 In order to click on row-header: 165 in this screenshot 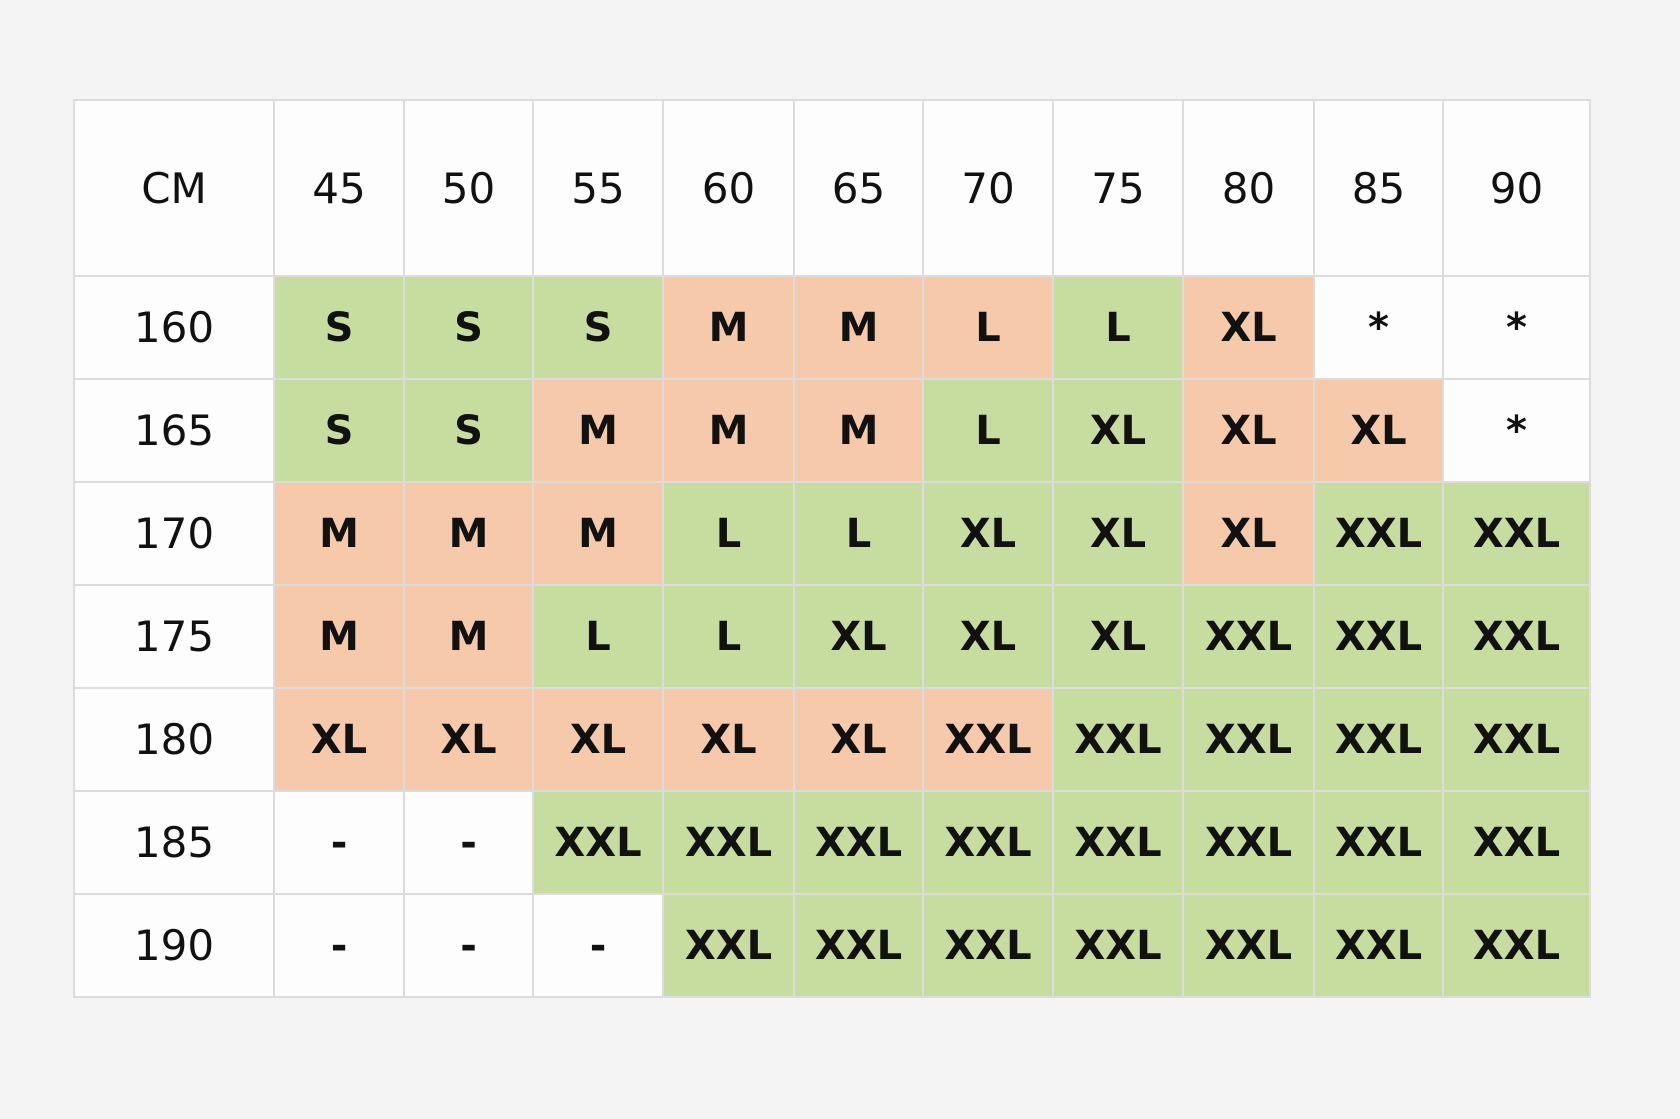, I will do `click(174, 430)`.